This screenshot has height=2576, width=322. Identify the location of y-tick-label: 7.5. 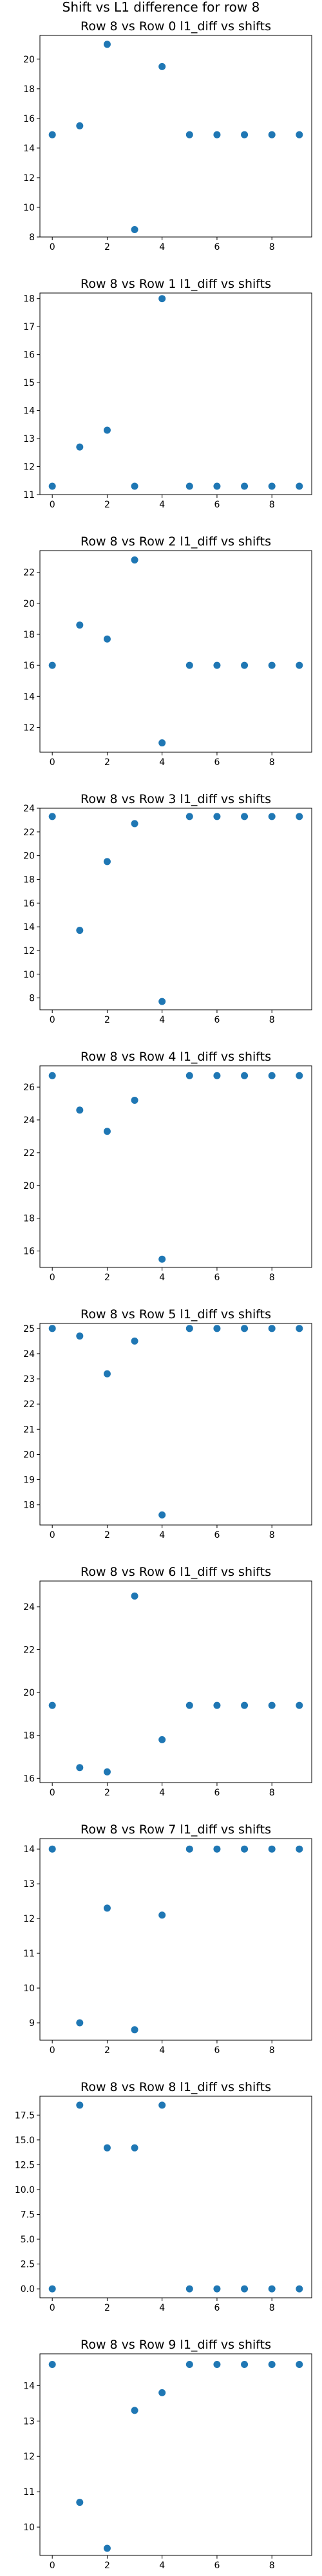
(28, 2215).